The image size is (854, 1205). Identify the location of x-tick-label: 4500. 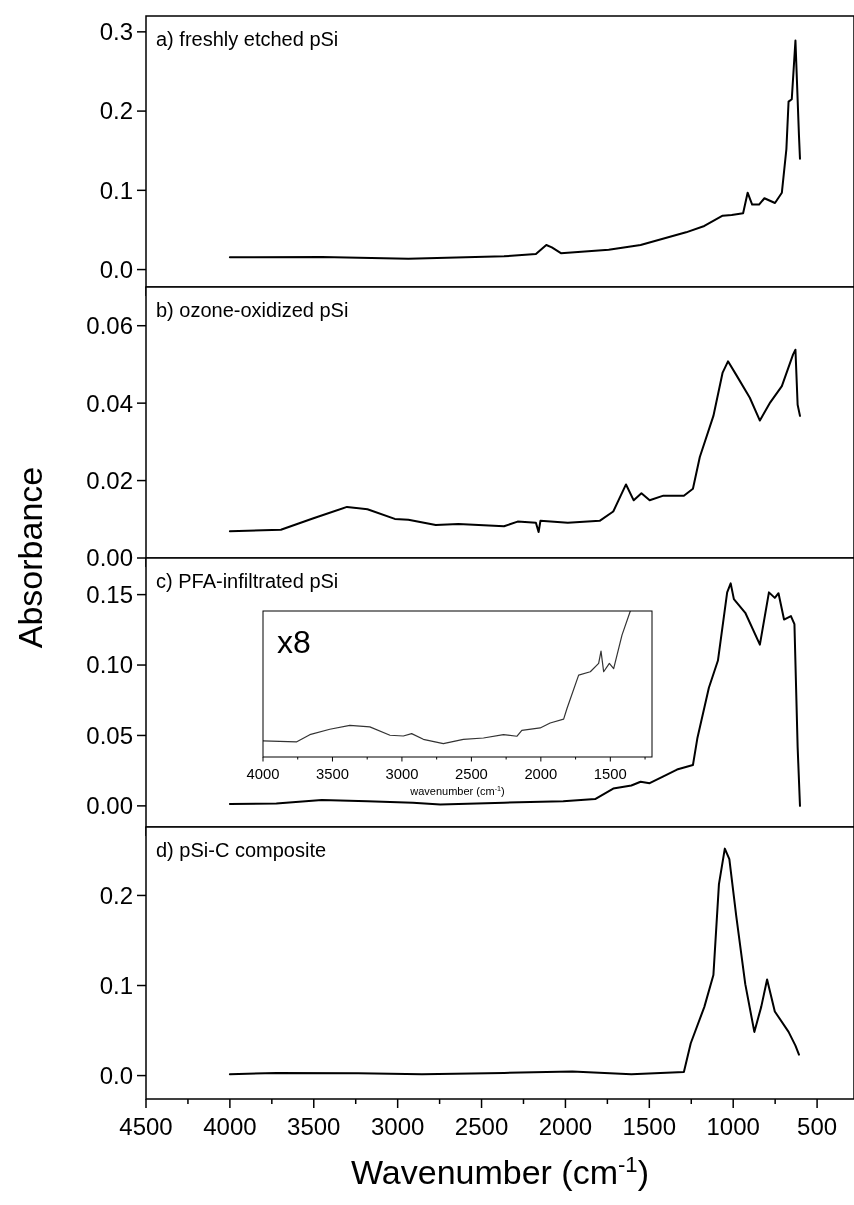
(146, 1126).